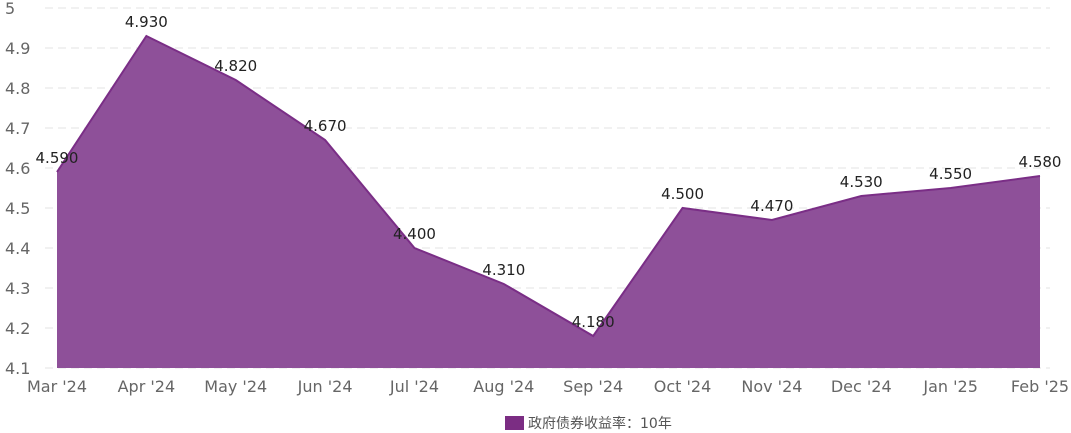 This screenshot has height=433, width=1071. Describe the element at coordinates (414, 234) in the screenshot. I see `data-label: 4.400` at that location.